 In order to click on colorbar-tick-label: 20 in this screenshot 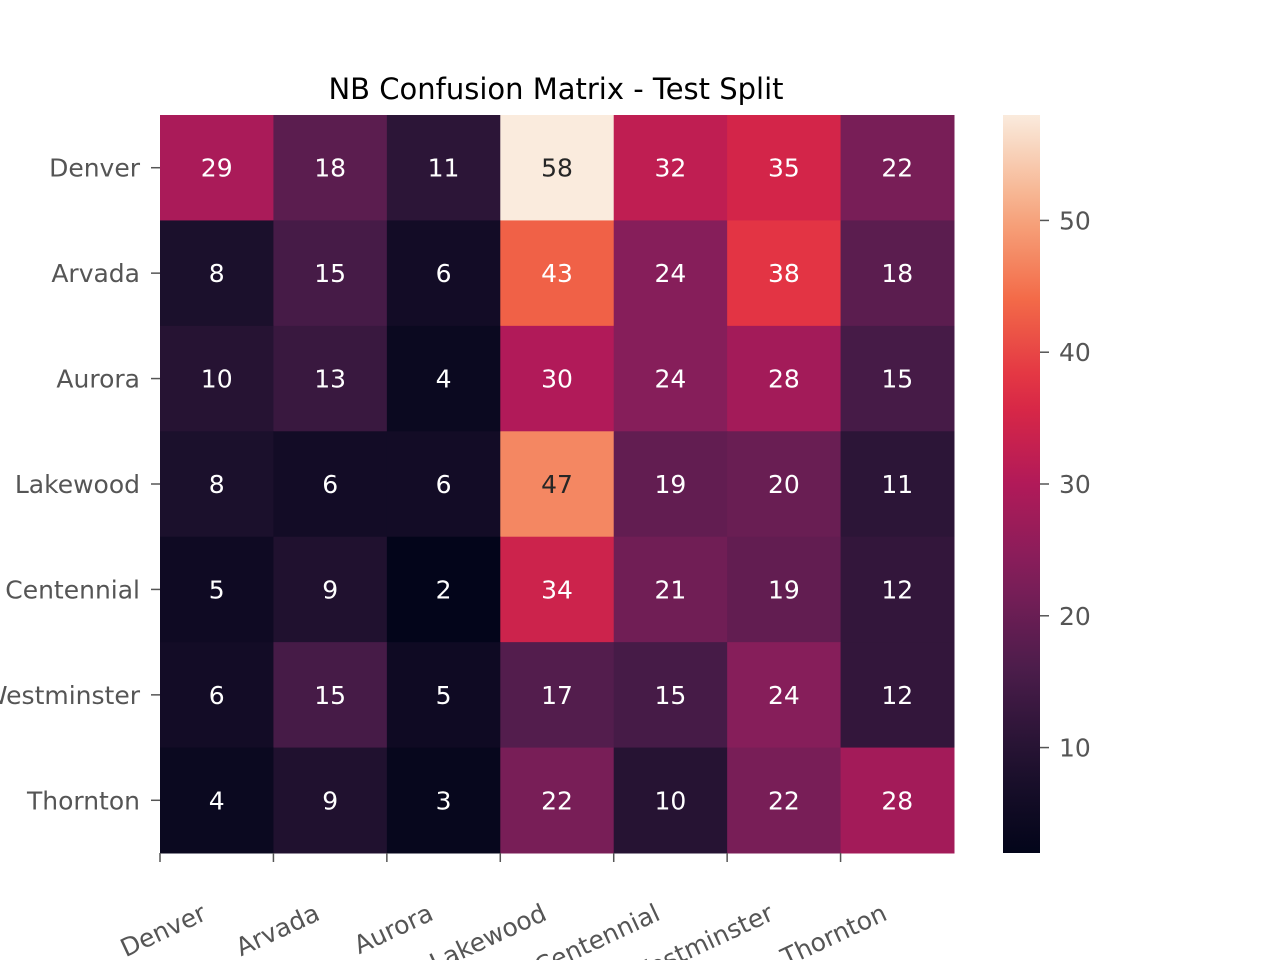, I will do `click(1075, 616)`.